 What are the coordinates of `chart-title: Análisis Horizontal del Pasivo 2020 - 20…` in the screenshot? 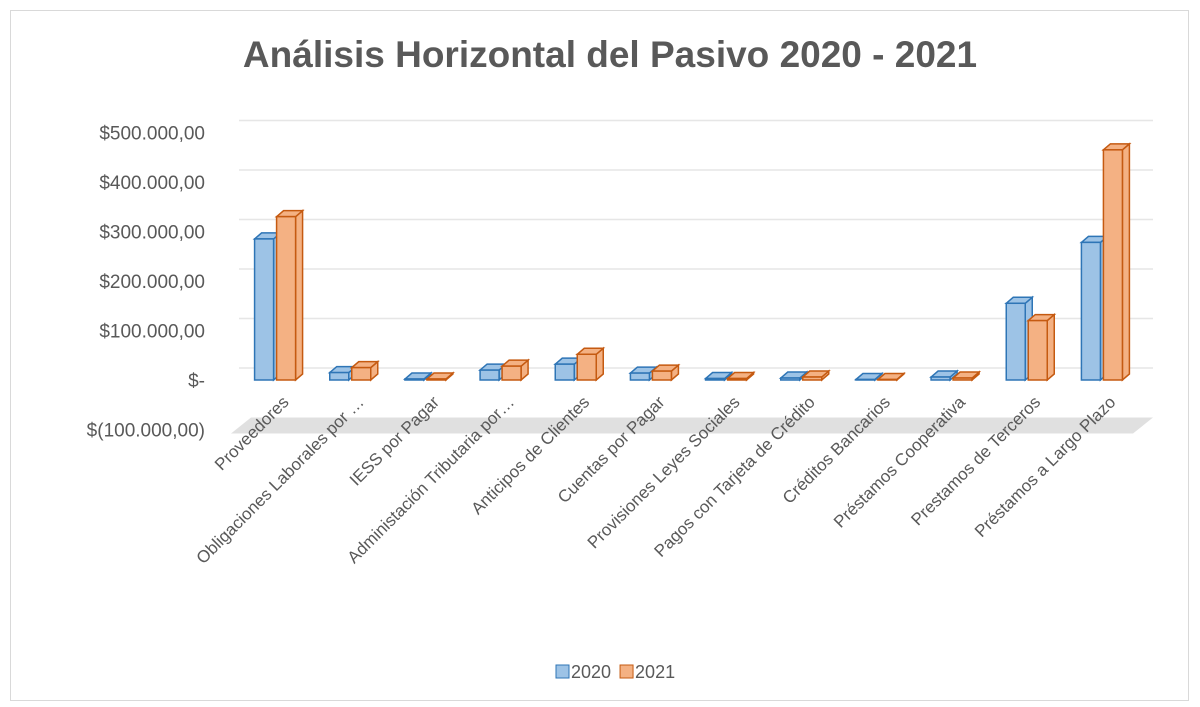 It's located at (610, 54).